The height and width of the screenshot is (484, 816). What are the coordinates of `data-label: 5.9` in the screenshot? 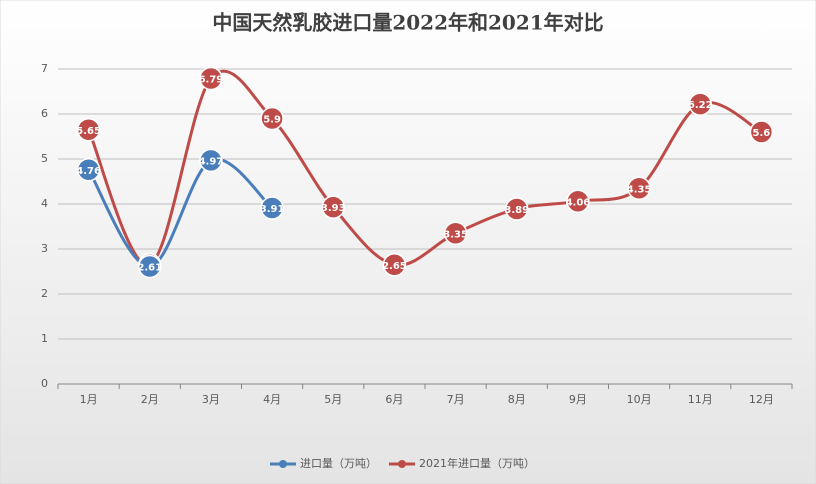 It's located at (272, 120).